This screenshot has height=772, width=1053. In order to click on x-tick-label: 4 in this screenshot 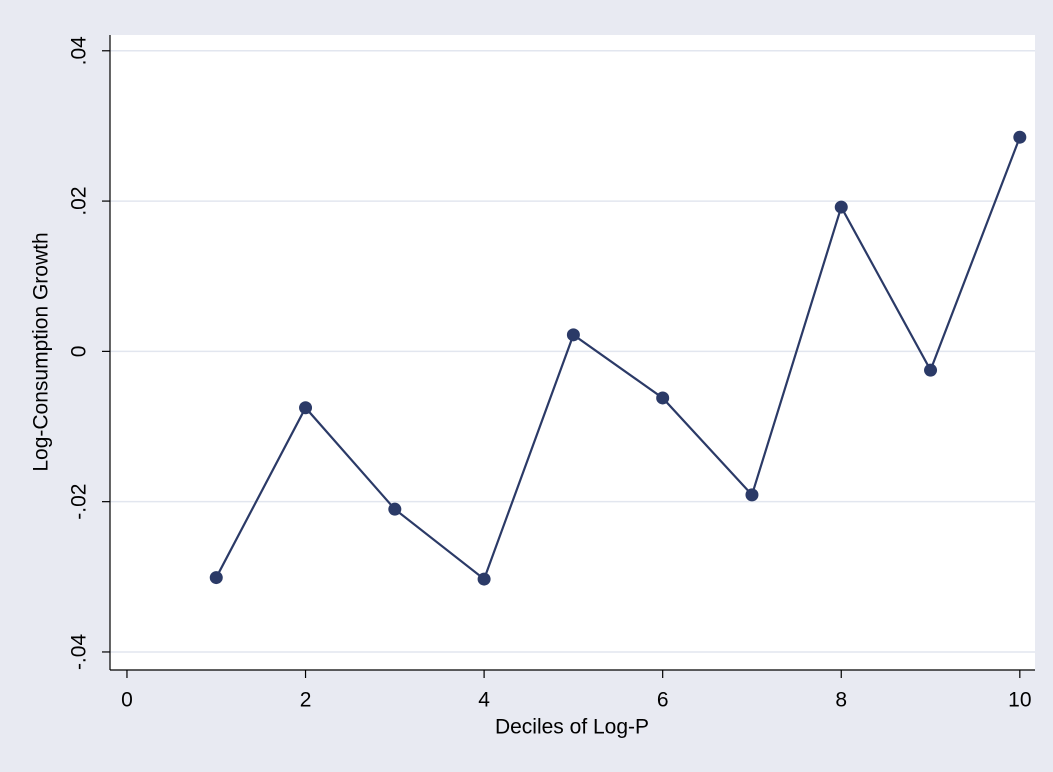, I will do `click(484, 700)`.